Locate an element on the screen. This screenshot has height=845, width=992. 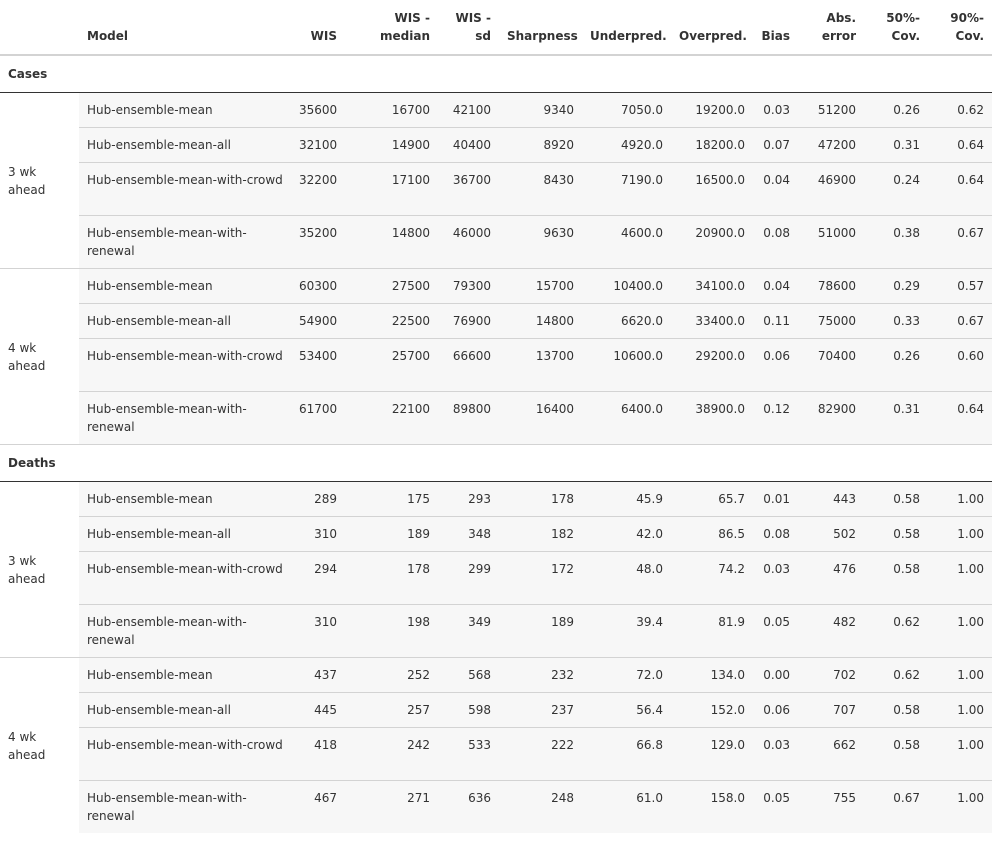
overpred-cell: 134.0 is located at coordinates (712, 675).